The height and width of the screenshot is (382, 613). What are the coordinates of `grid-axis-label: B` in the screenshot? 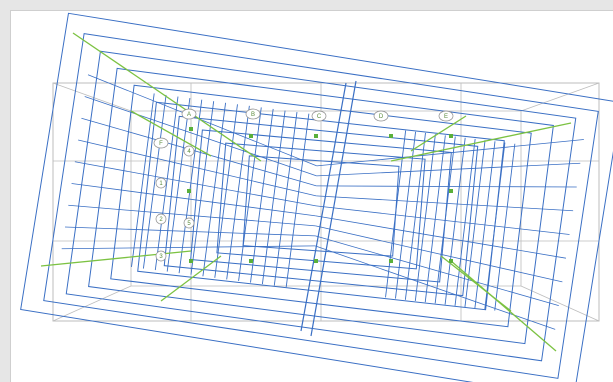 It's located at (253, 115).